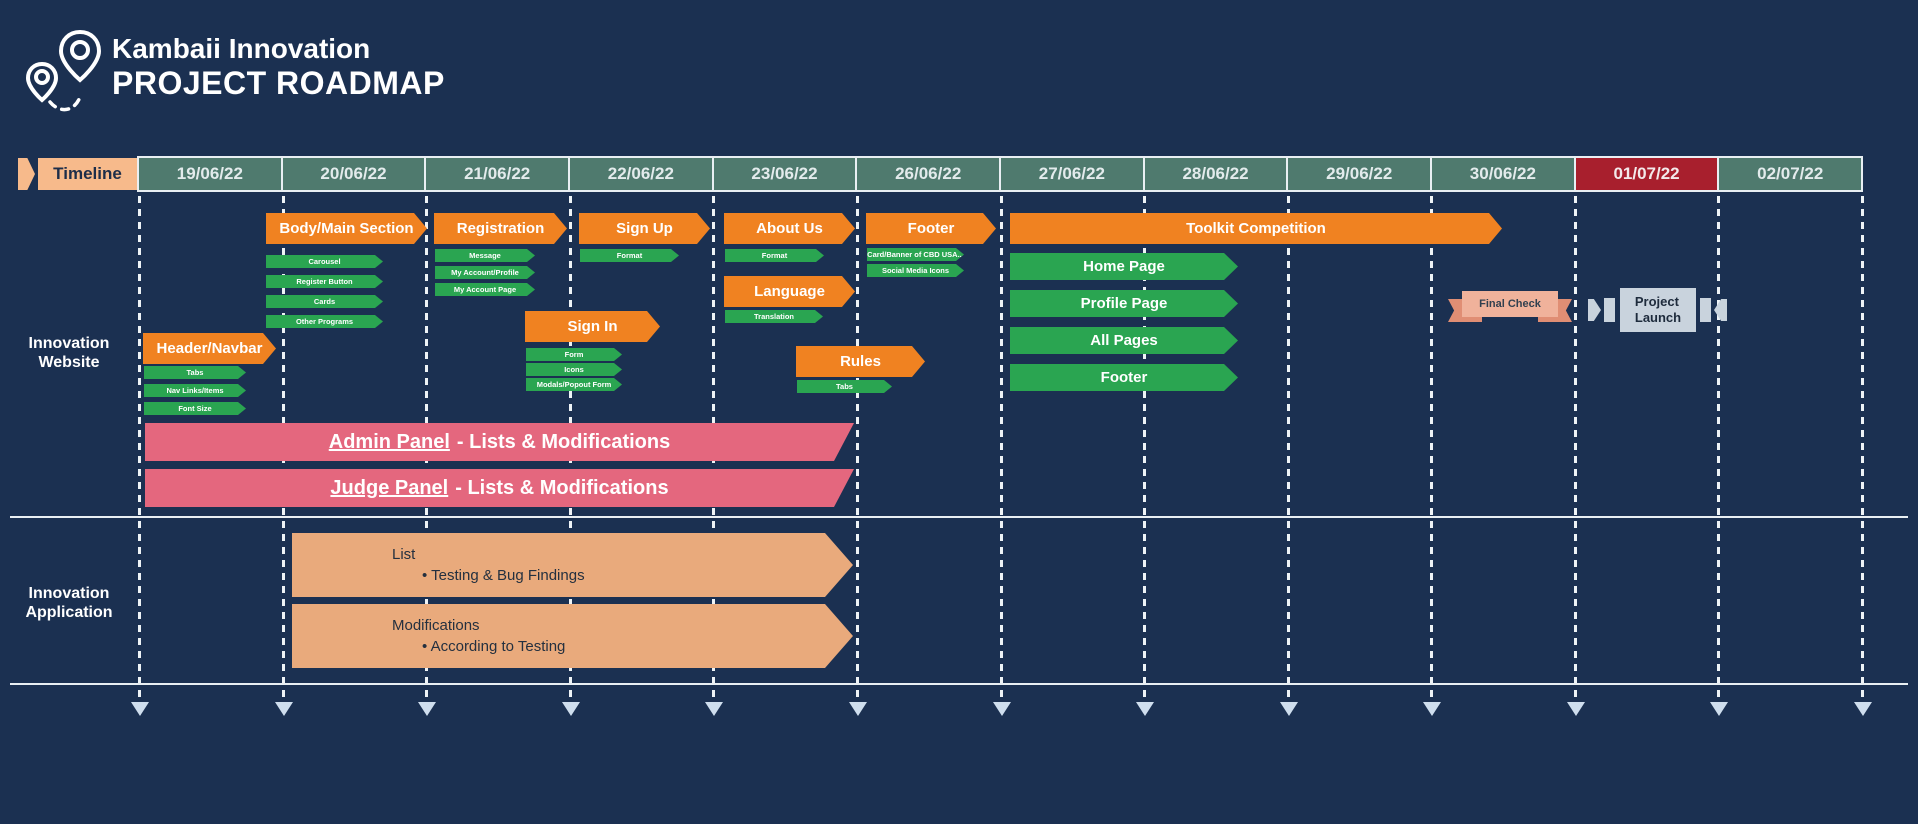 Image resolution: width=1918 pixels, height=824 pixels. Describe the element at coordinates (278, 83) in the screenshot. I see `title-line2: PROJECT ROADMAP` at that location.